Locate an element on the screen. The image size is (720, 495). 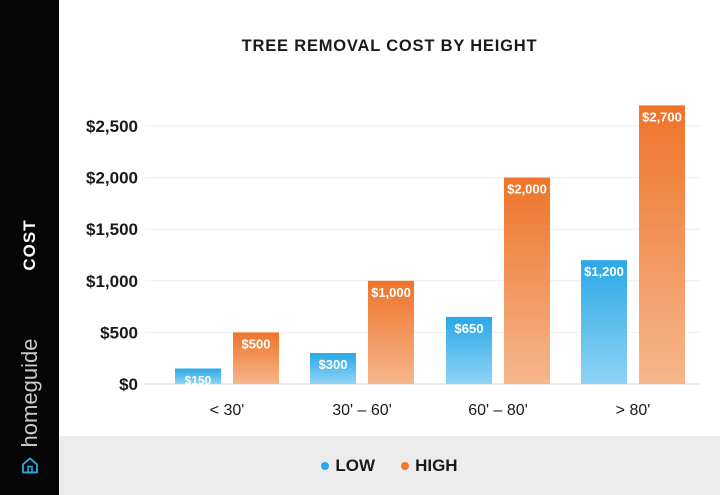
x-tick-label: 60' – 80' is located at coordinates (498, 410).